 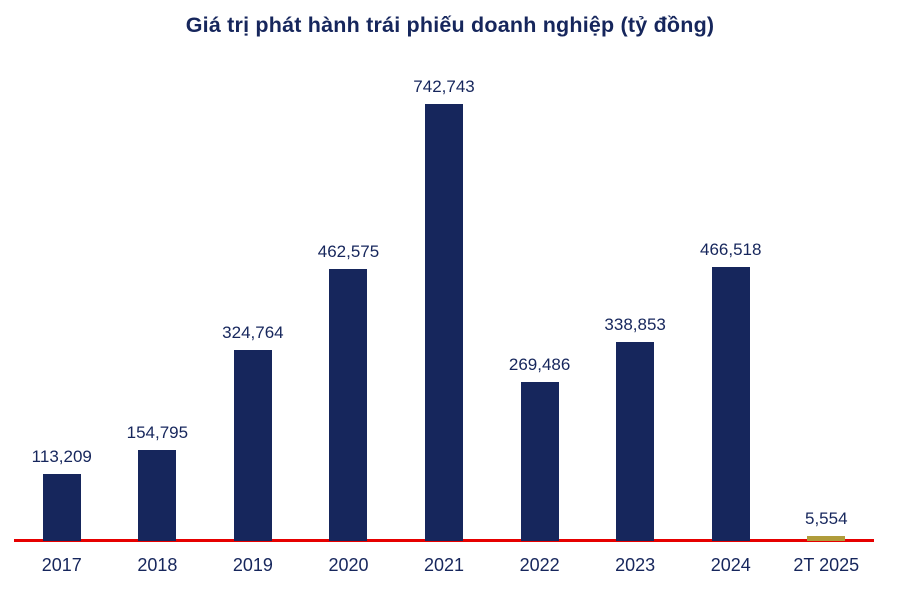 I want to click on bar-column: 462,575, so click(x=349, y=391).